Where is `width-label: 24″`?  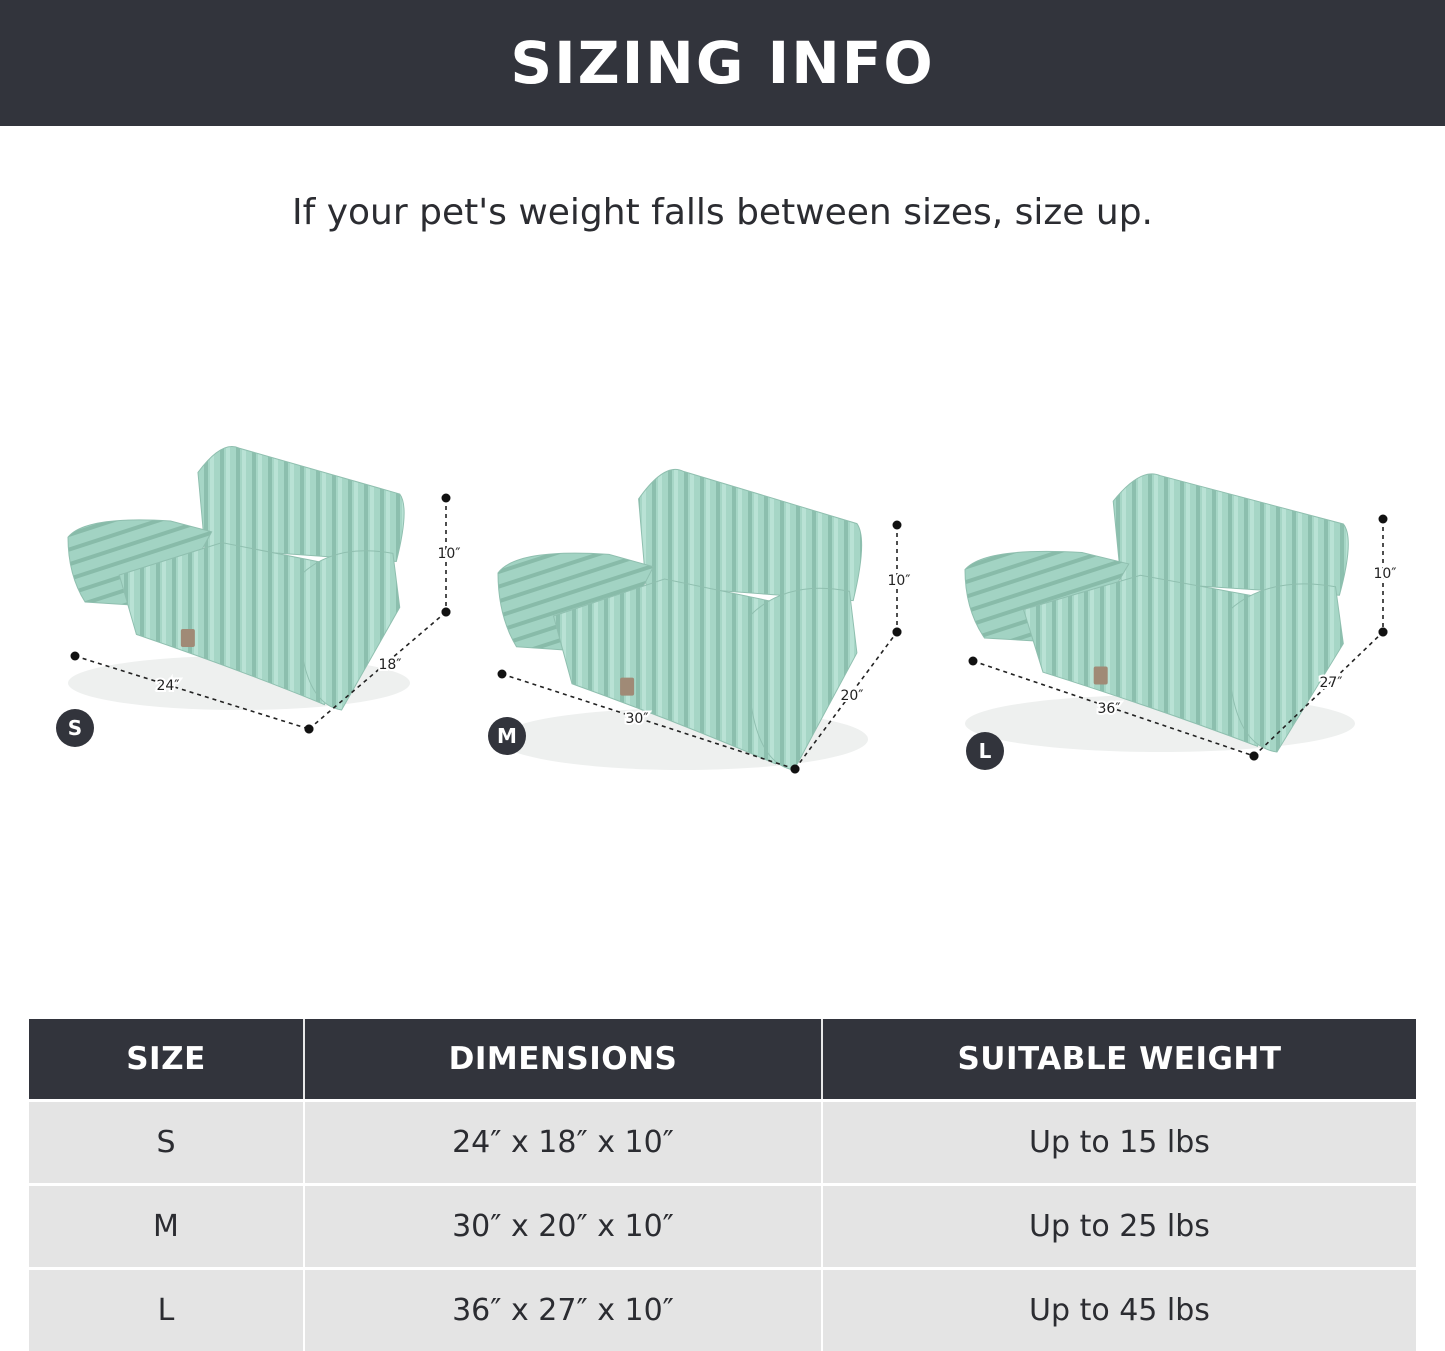
width-label: 24″ is located at coordinates (167, 686).